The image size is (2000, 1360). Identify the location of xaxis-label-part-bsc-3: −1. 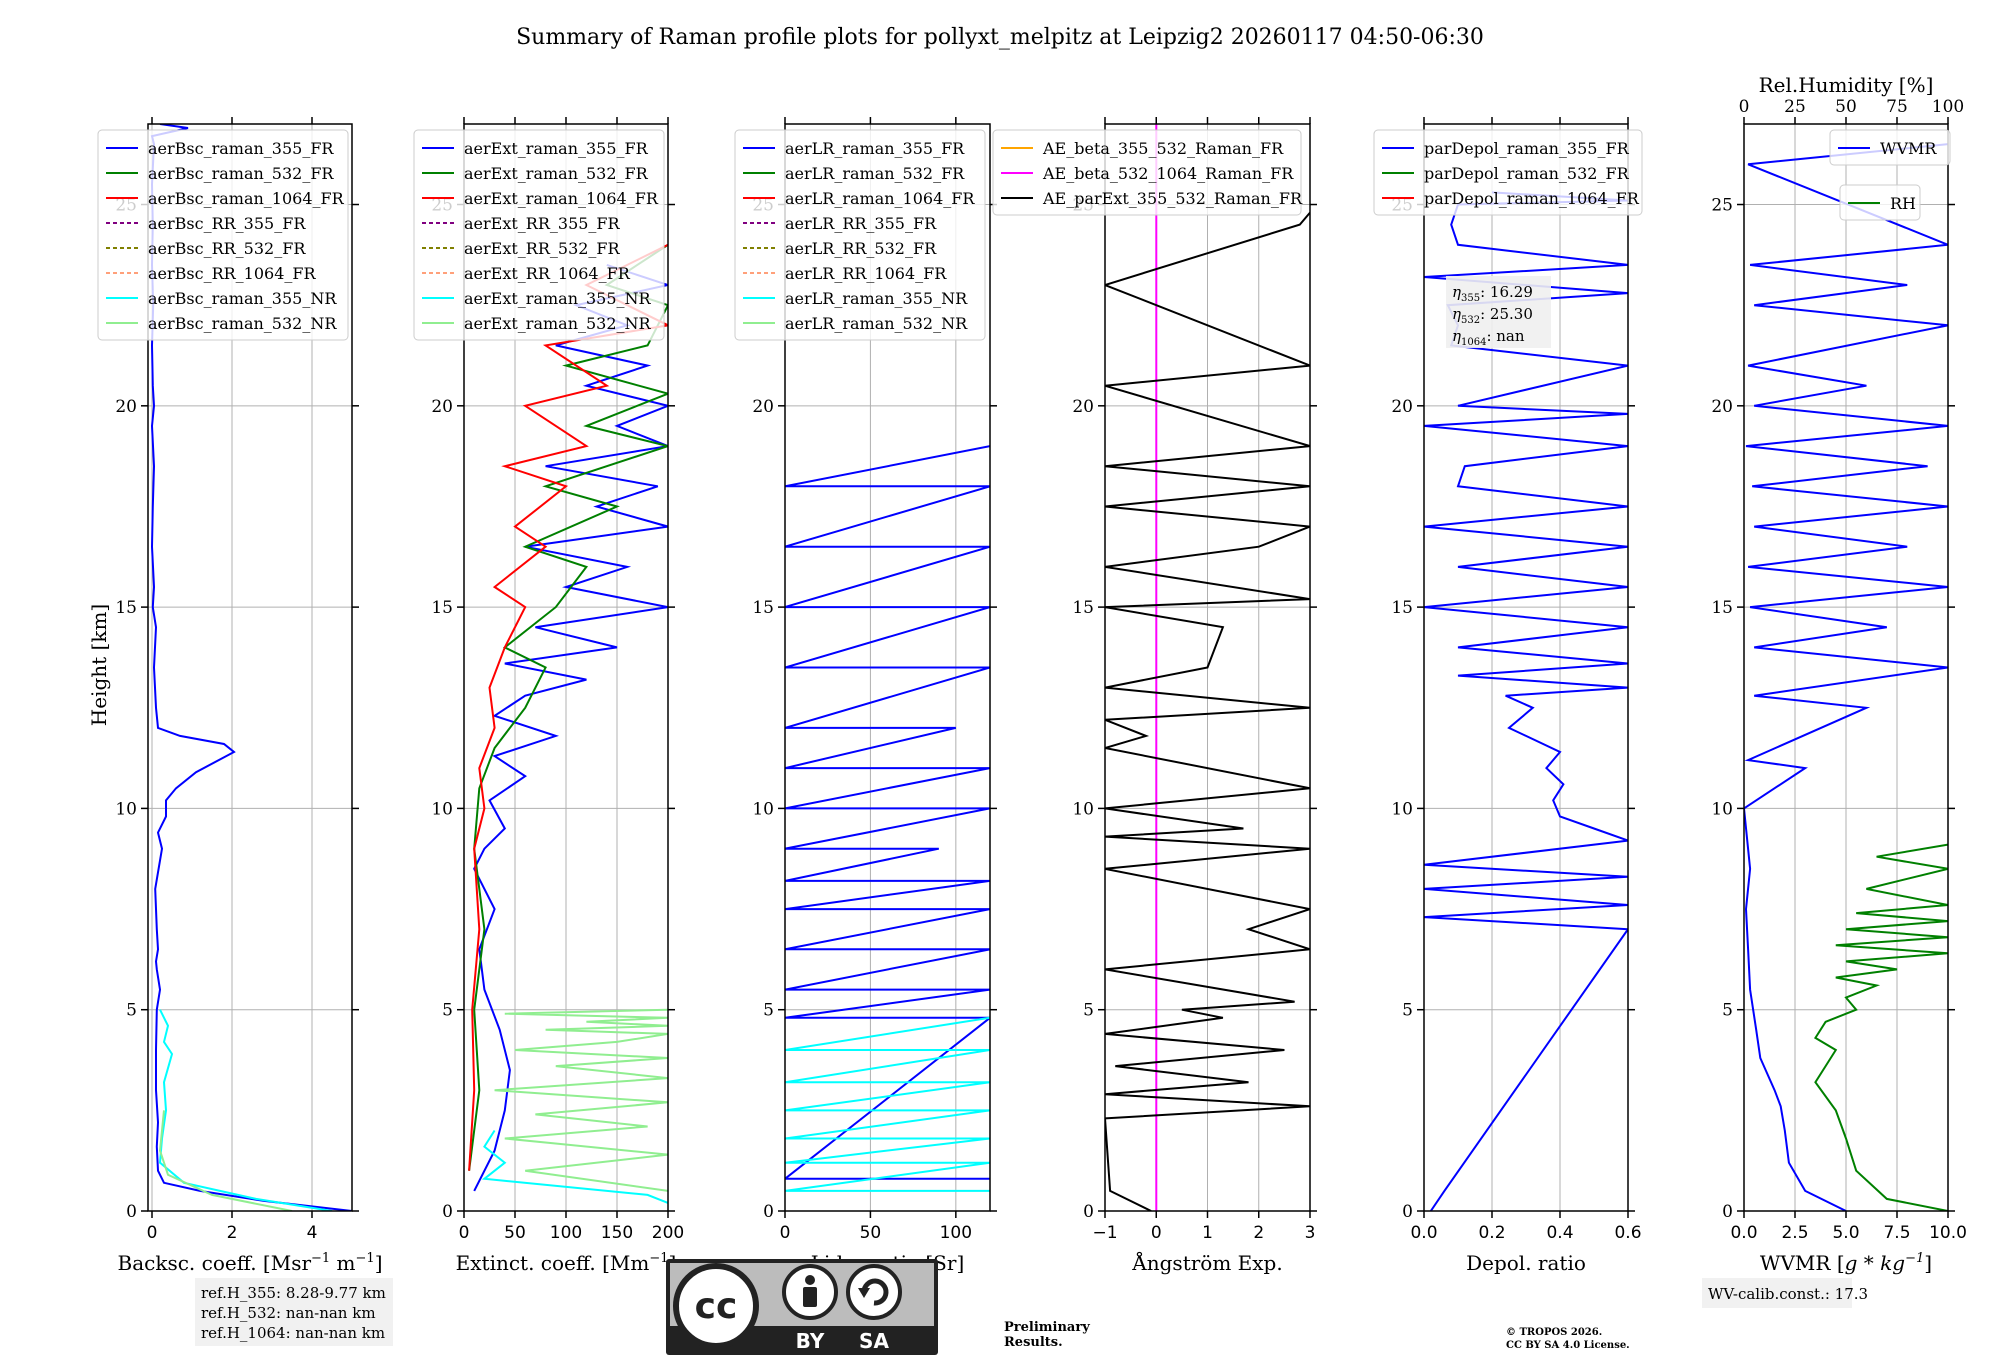
(365, 1258).